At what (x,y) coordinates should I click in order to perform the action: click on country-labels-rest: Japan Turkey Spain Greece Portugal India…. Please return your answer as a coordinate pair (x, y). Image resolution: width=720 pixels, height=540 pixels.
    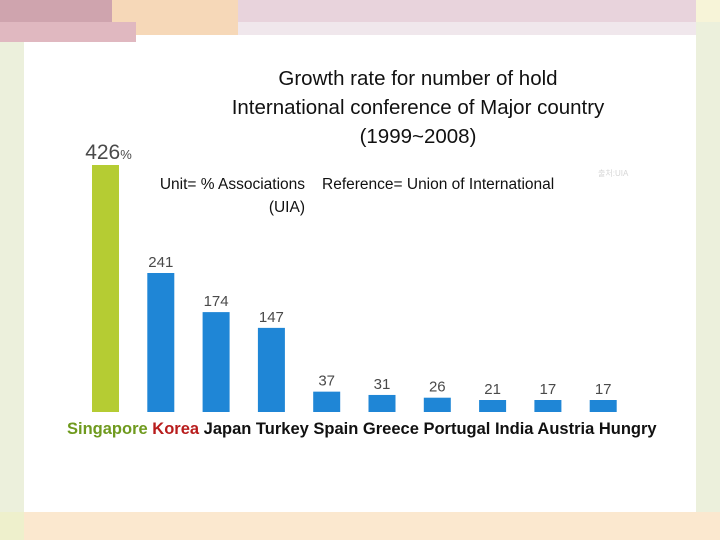
    Looking at the image, I should click on (430, 429).